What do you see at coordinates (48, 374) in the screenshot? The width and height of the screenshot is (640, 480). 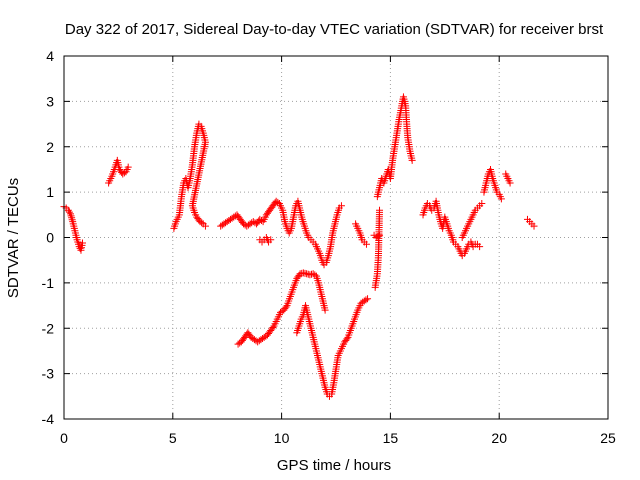 I see `y-tick-label: -3` at bounding box center [48, 374].